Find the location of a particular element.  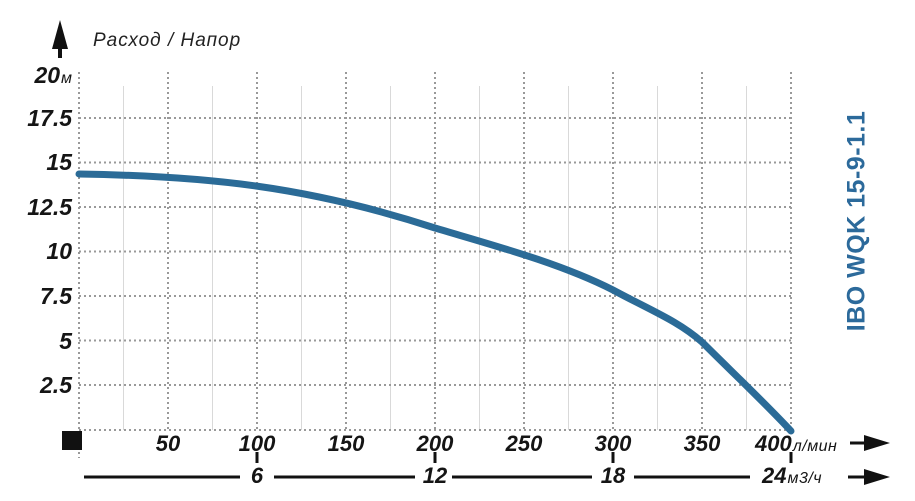

m3h-tick-label-6: 6 is located at coordinates (257, 475).